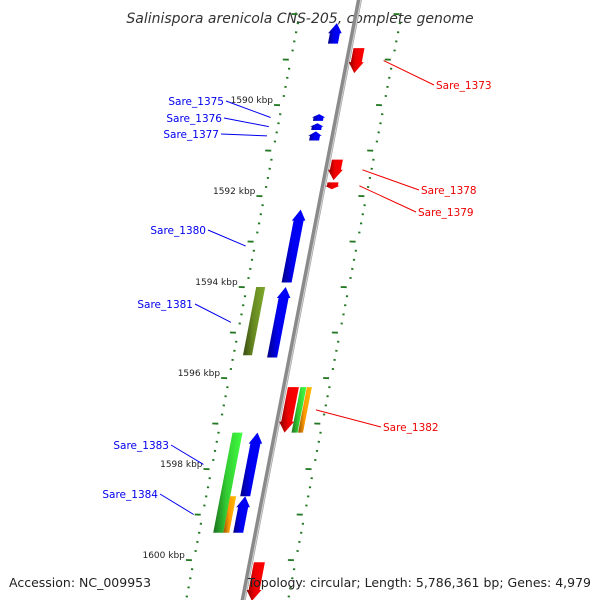 This screenshot has height=600, width=600. Describe the element at coordinates (130, 495) in the screenshot. I see `gene-label: Sare_1384` at that location.